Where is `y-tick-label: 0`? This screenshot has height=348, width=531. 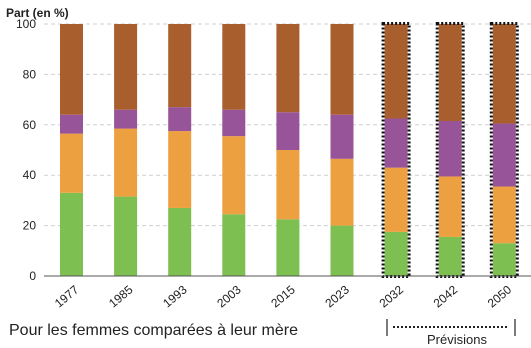 y-tick-label: 0 is located at coordinates (32, 276).